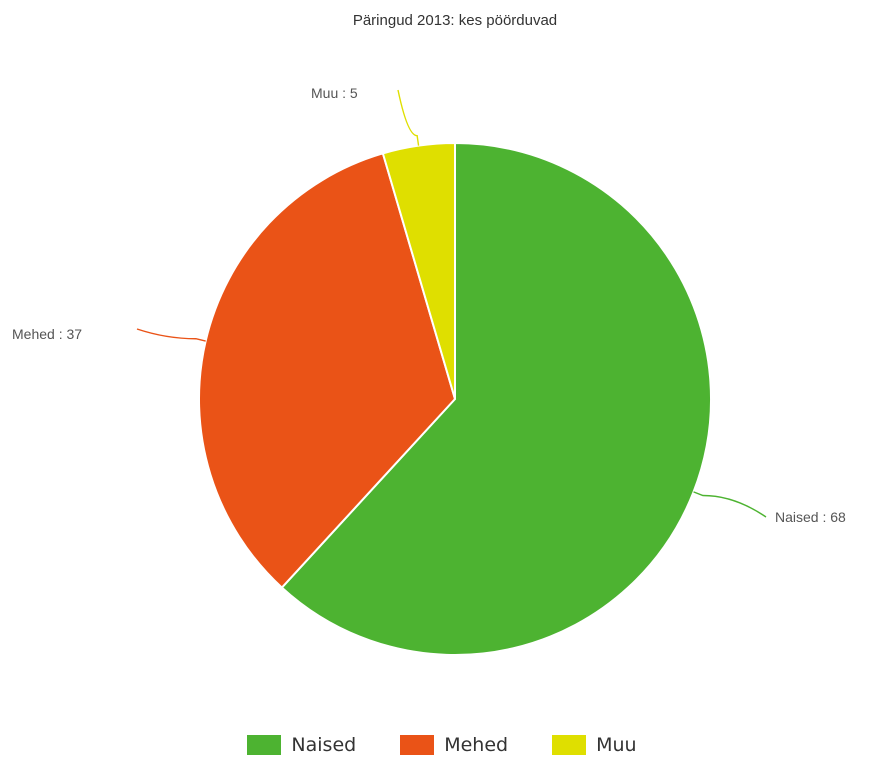 The height and width of the screenshot is (763, 884). I want to click on legend: Naised Mehed Muu, so click(442, 745).